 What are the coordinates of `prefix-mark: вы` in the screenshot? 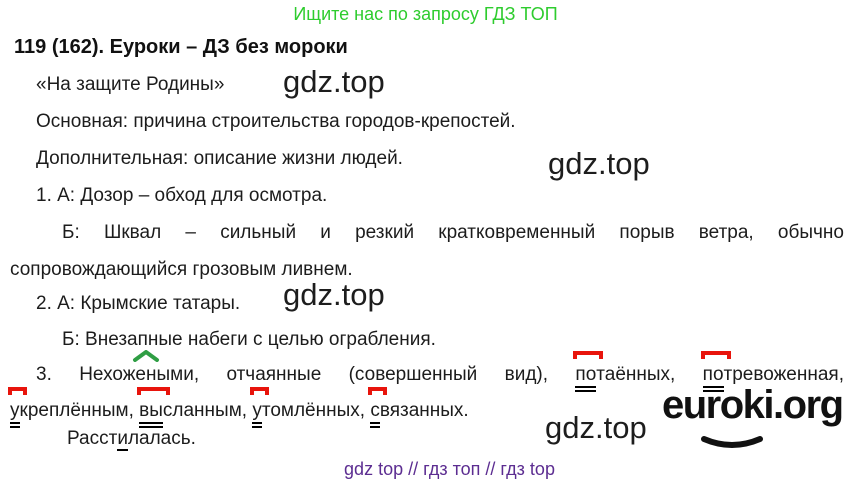 It's located at (153, 407).